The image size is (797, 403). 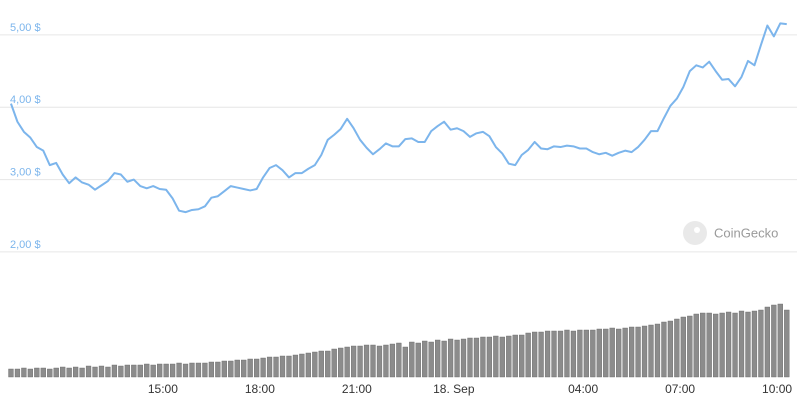 I want to click on x-tick-label: 18. Sep, so click(x=454, y=389).